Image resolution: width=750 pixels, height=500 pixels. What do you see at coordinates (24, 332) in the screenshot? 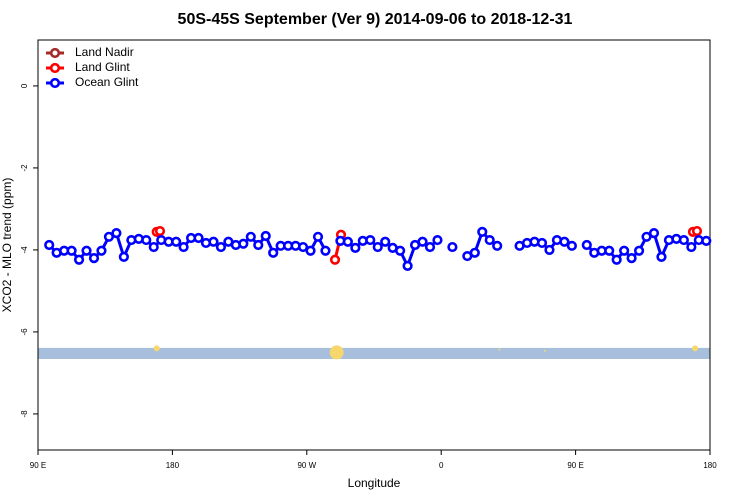
I see `y-tick-label: -6` at bounding box center [24, 332].